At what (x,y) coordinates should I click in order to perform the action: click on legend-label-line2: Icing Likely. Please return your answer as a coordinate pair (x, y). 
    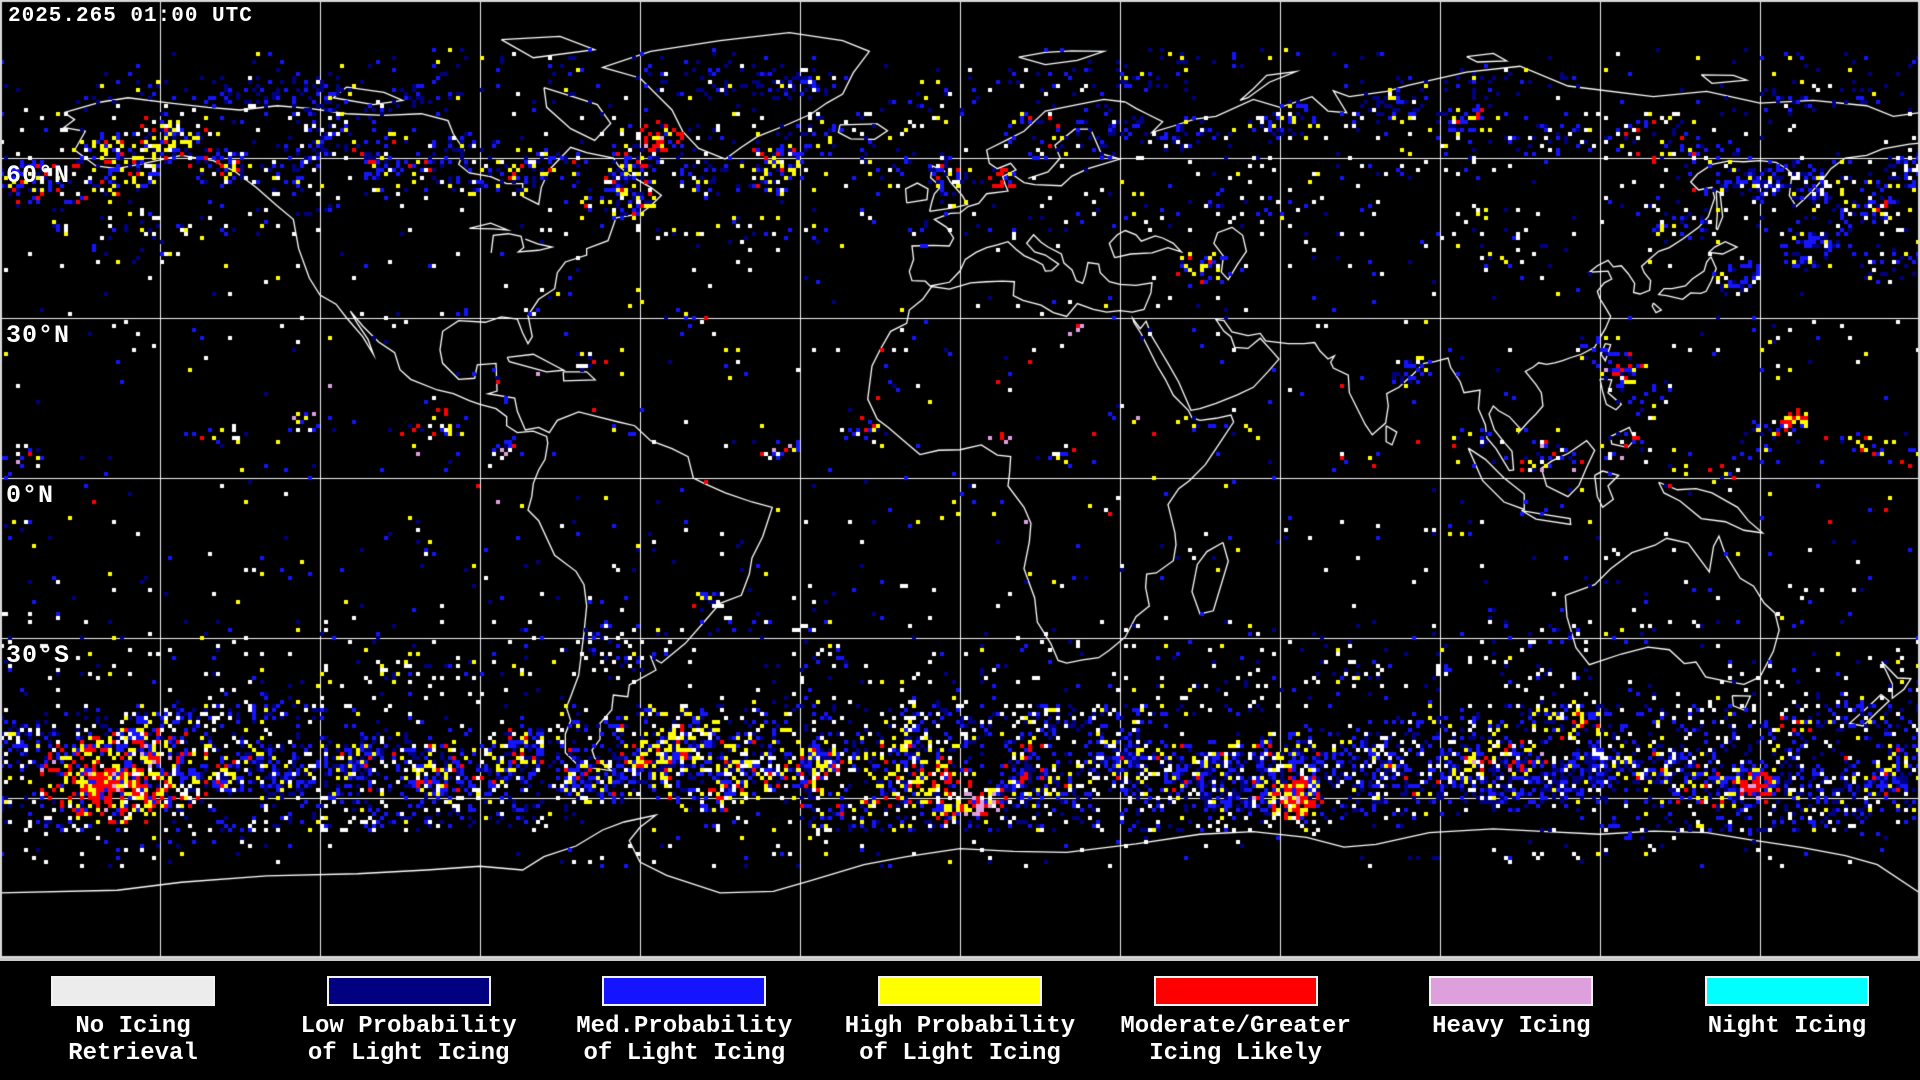
    Looking at the image, I should click on (1236, 1053).